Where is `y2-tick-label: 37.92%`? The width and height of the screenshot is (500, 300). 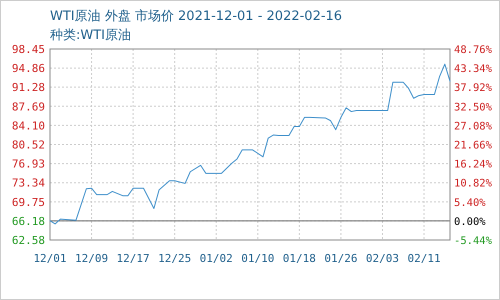
y2-tick-label: 37.92% is located at coordinates (473, 88).